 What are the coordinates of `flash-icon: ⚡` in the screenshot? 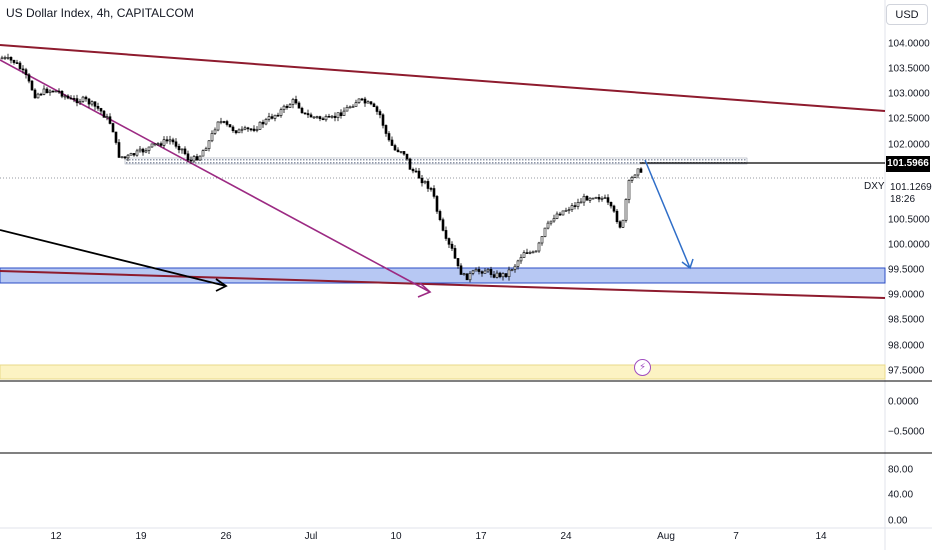 It's located at (642, 367).